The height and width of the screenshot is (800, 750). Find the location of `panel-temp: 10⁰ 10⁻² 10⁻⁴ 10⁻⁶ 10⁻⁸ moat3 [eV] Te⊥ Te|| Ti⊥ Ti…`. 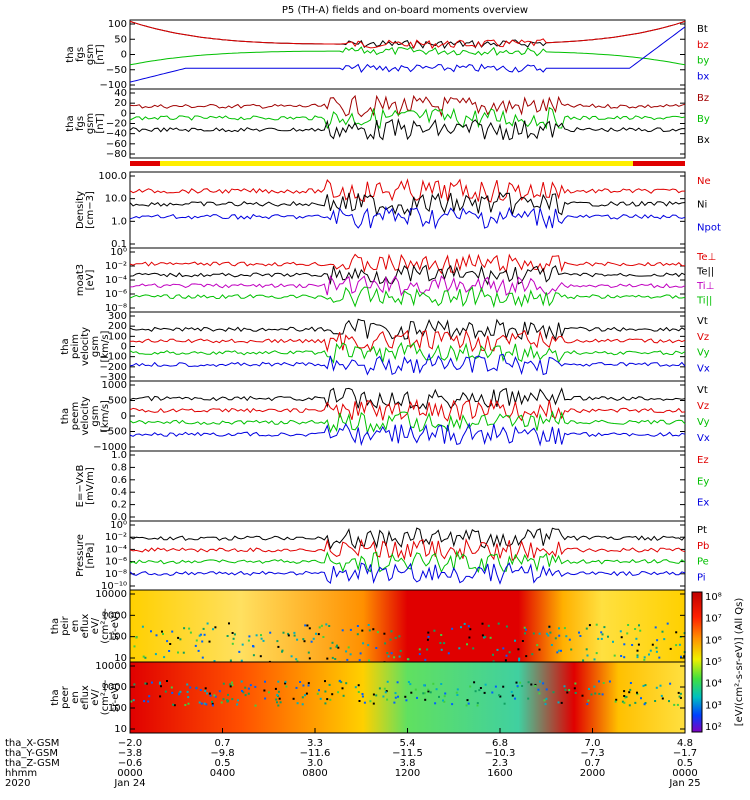

panel-temp: 10⁰ 10⁻² 10⁻⁴ 10⁻⁶ 10⁻⁸ moat3 [eV] Te⊥ Te|| Ti⊥ Ti… is located at coordinates (395, 280).